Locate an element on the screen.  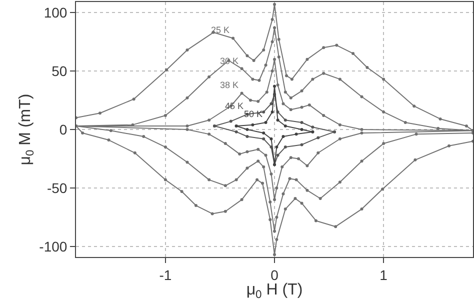
y-tick-label: -50 is located at coordinates (57, 188).